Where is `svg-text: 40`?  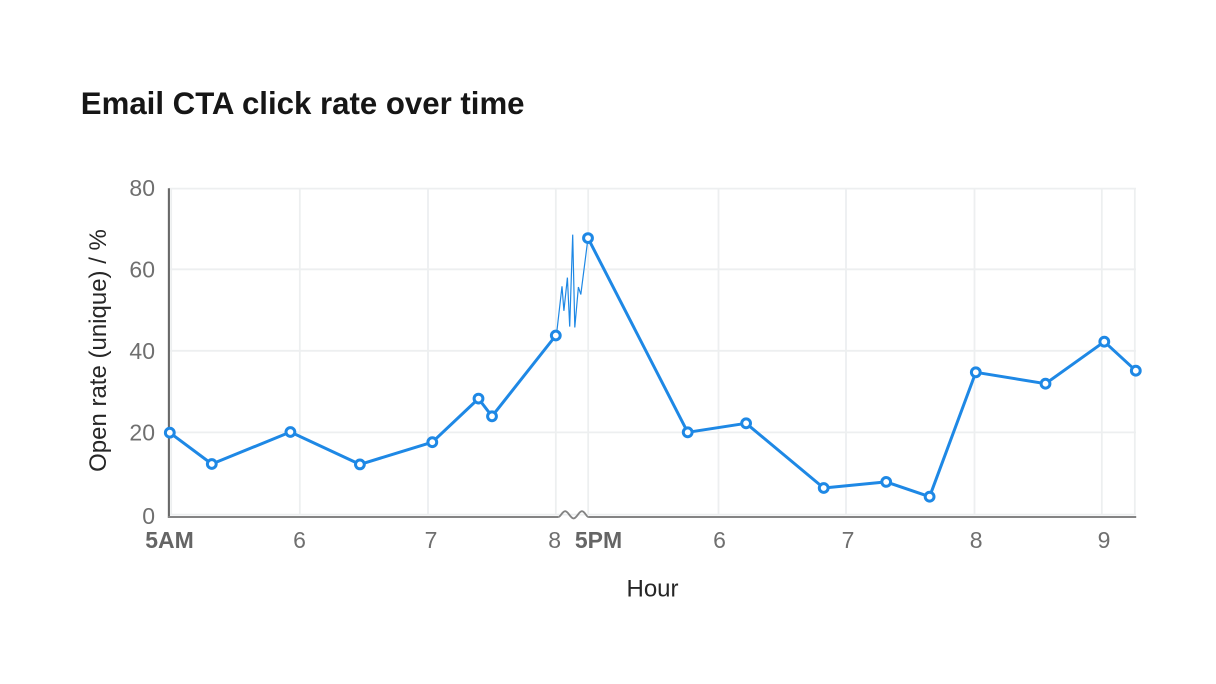
svg-text: 40 is located at coordinates (142, 351).